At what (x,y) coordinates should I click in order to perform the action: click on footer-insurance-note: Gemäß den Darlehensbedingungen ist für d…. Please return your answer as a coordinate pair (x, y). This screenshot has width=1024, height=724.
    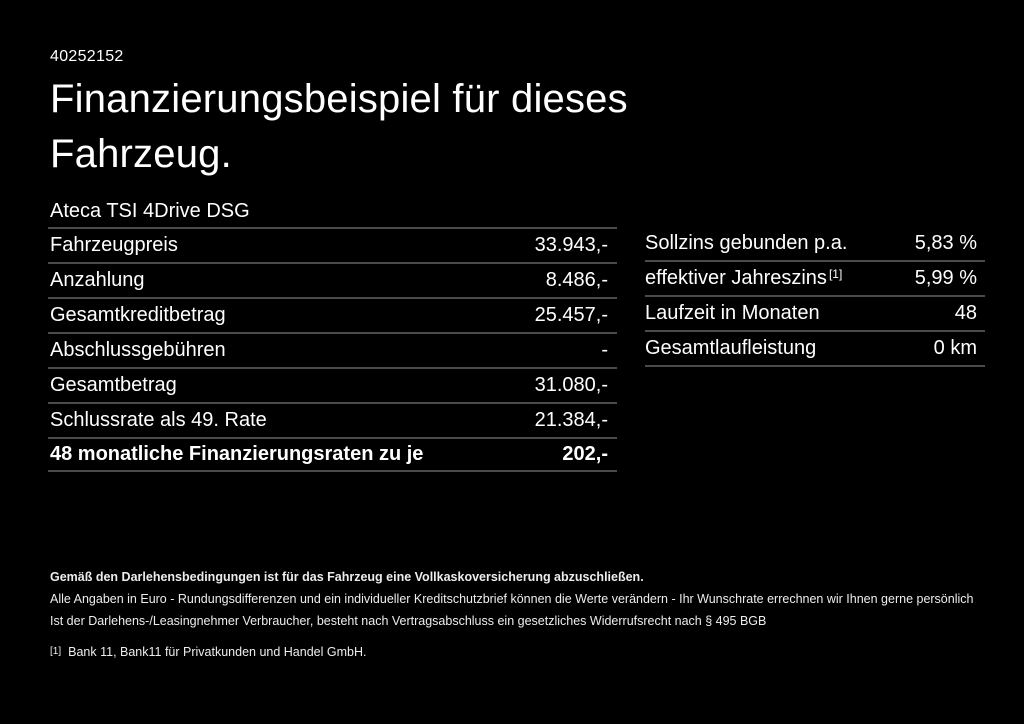
    Looking at the image, I should click on (347, 577).